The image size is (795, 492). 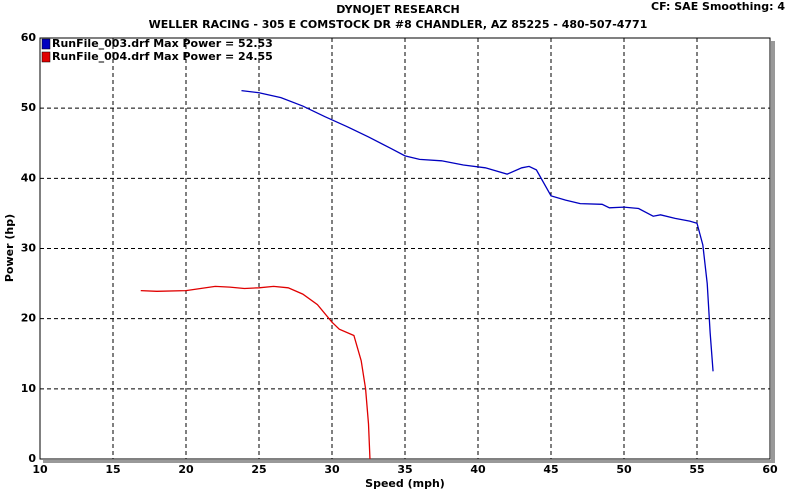 I want to click on y-tick-label: 20, so click(x=29, y=318).